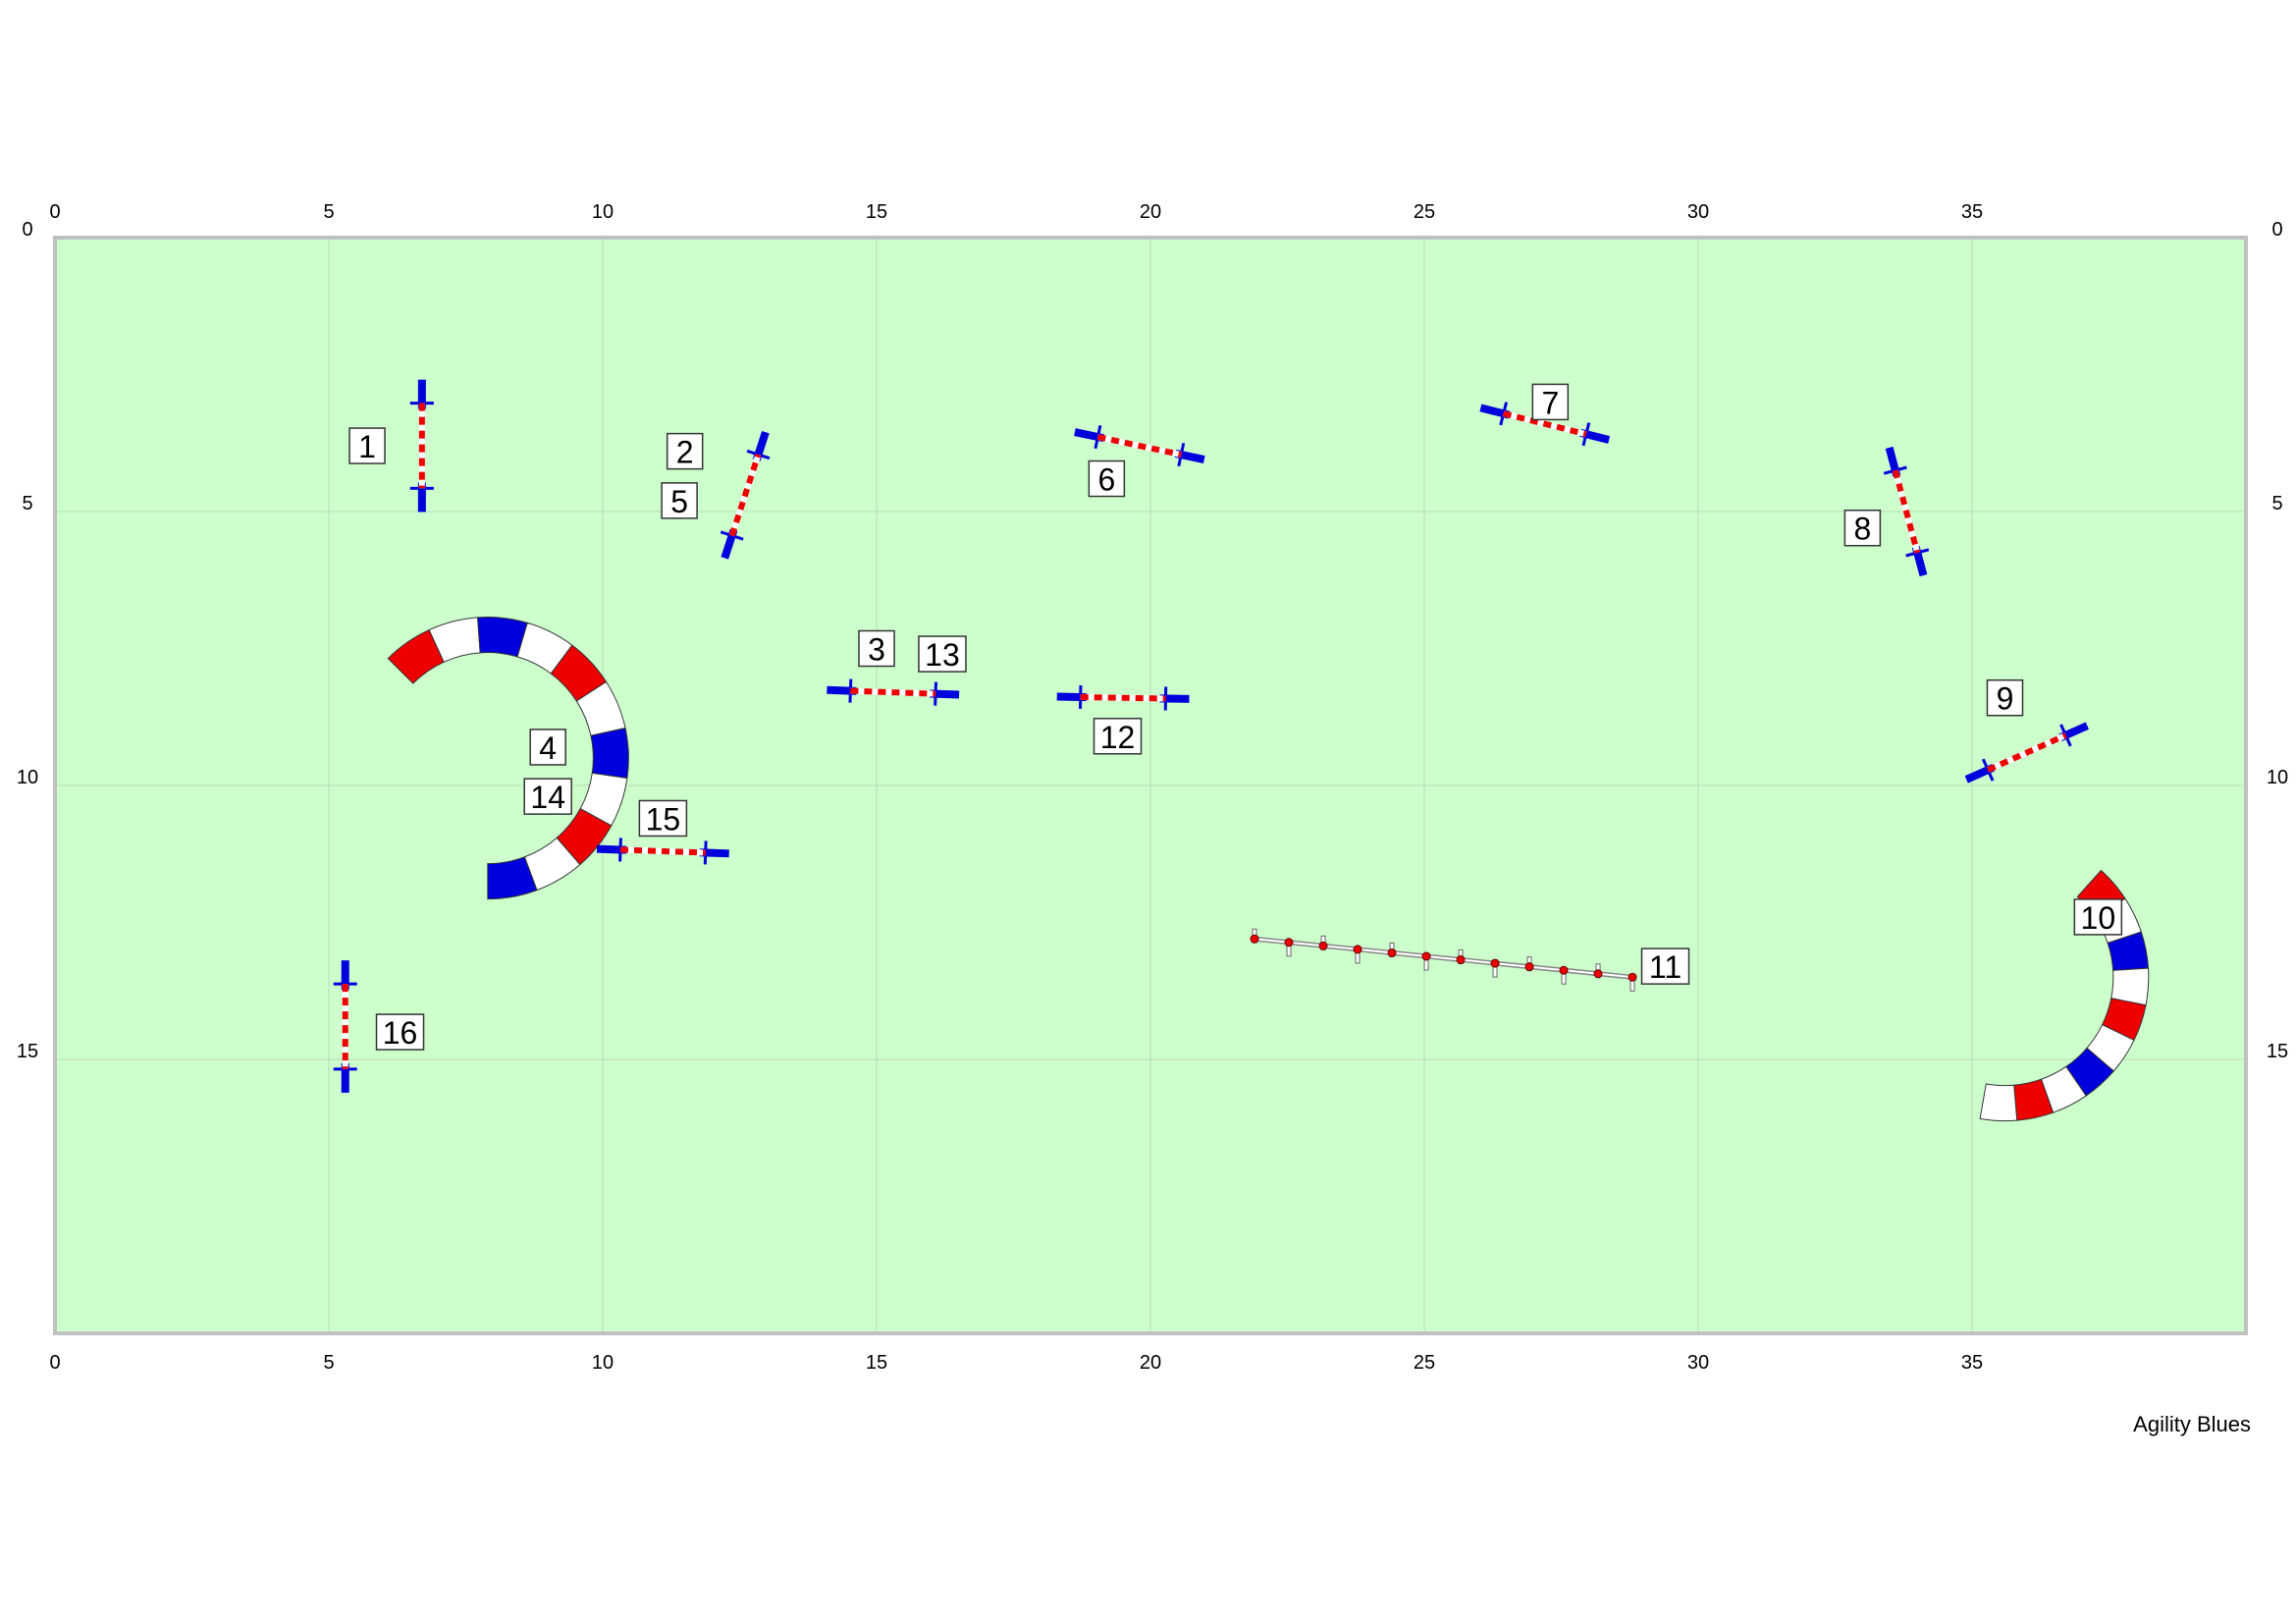 This screenshot has width=2296, height=1622. I want to click on number-marker: 13, so click(942, 654).